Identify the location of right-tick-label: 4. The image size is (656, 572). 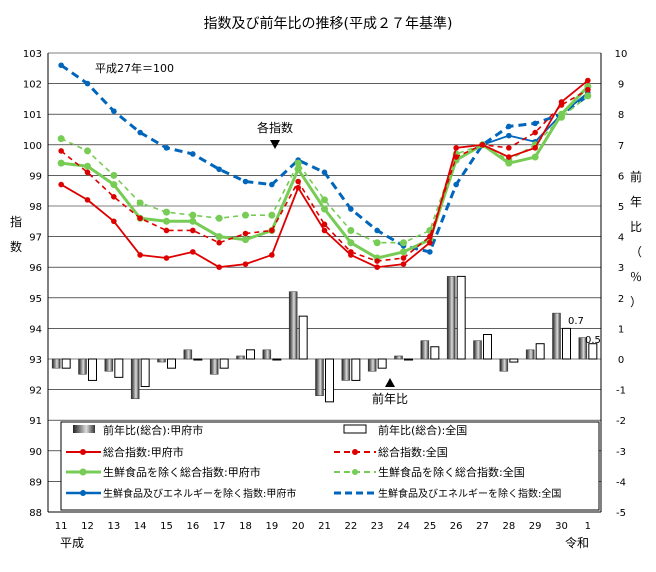
(621, 238).